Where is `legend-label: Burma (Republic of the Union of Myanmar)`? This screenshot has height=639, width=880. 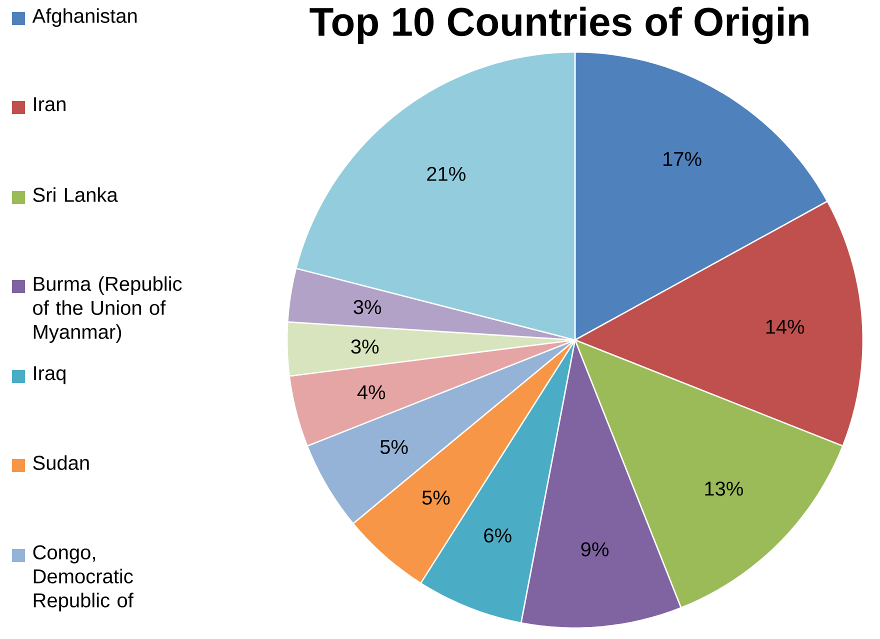
legend-label: Burma (Republic of the Union of Myanmar) is located at coordinates (107, 309).